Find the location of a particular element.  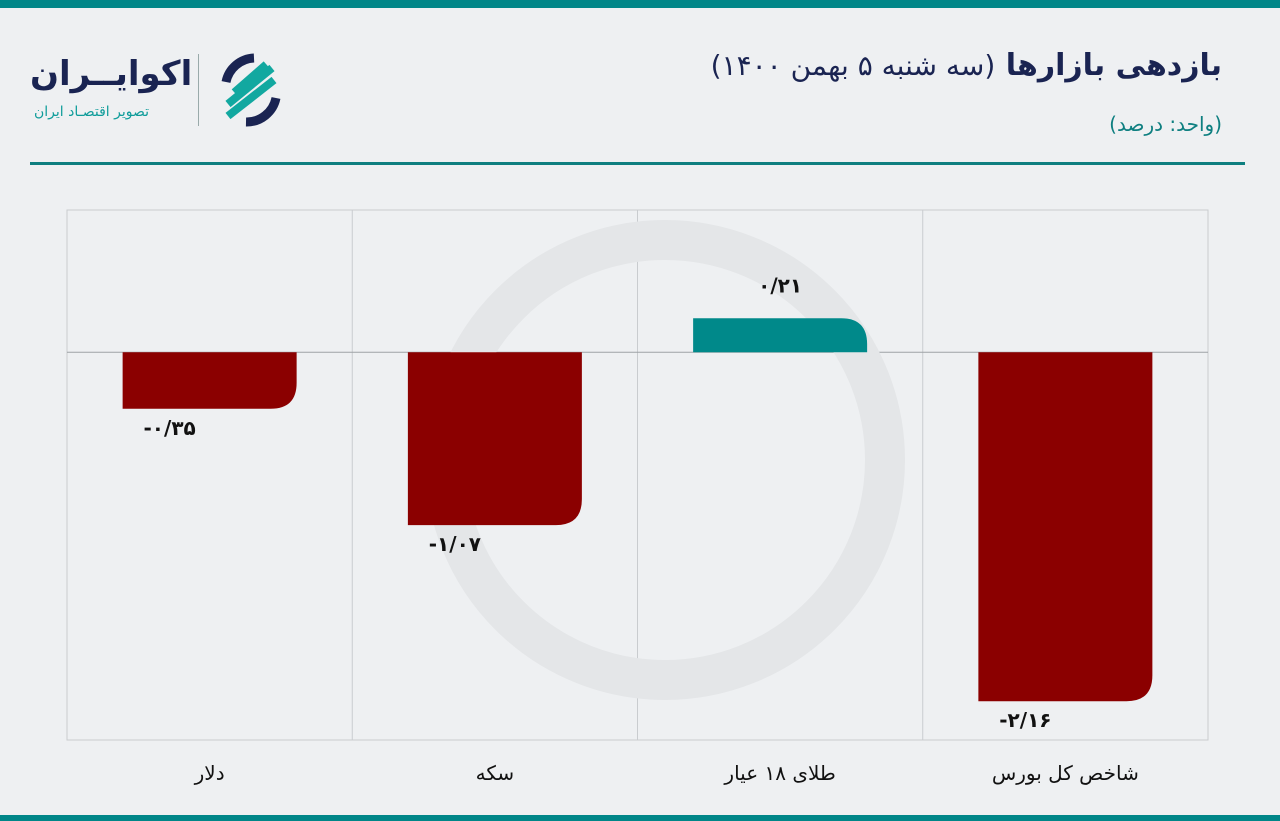

bottom-accent-bar is located at coordinates (640, 818).